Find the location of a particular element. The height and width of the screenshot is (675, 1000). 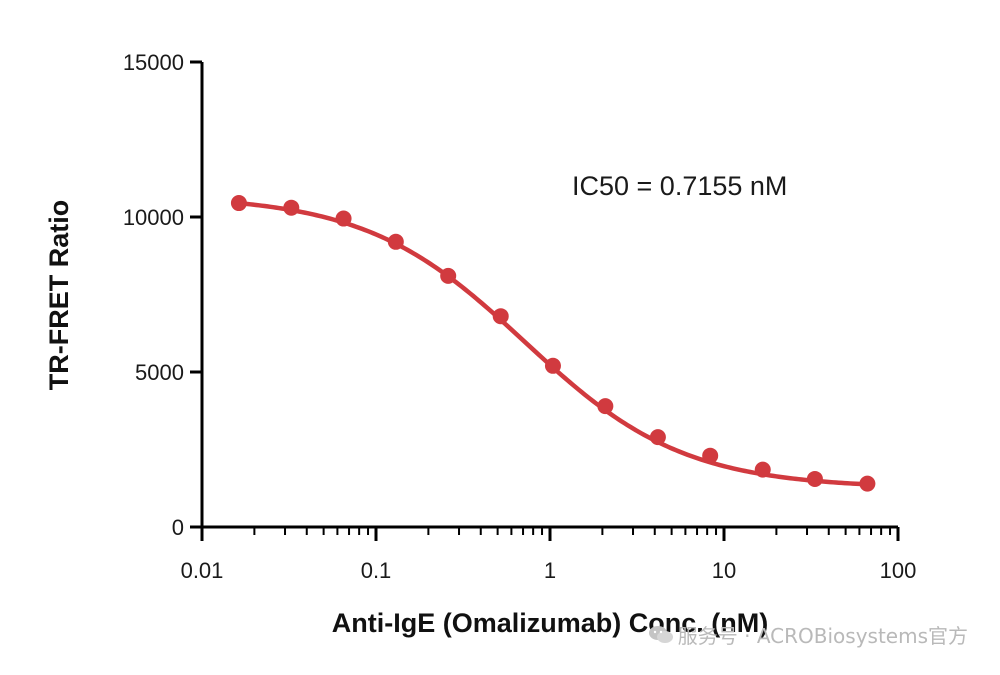

watermark-text: 服务号 · ACROBiosystems官方 is located at coordinates (822, 636).